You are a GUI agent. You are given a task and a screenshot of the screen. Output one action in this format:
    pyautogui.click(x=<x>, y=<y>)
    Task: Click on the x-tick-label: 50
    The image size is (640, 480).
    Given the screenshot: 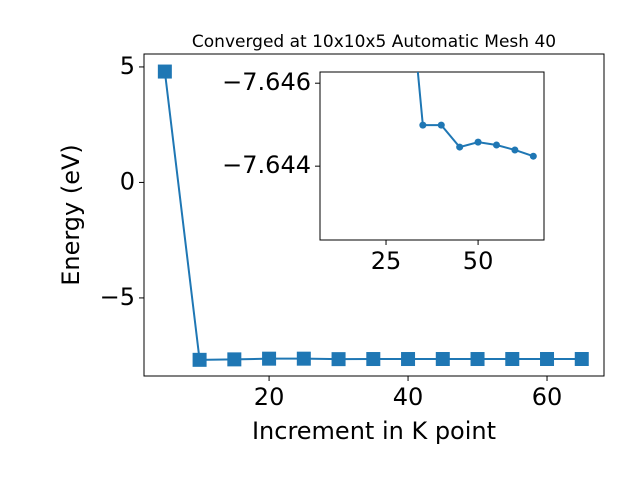 What is the action you would take?
    pyautogui.click(x=478, y=261)
    